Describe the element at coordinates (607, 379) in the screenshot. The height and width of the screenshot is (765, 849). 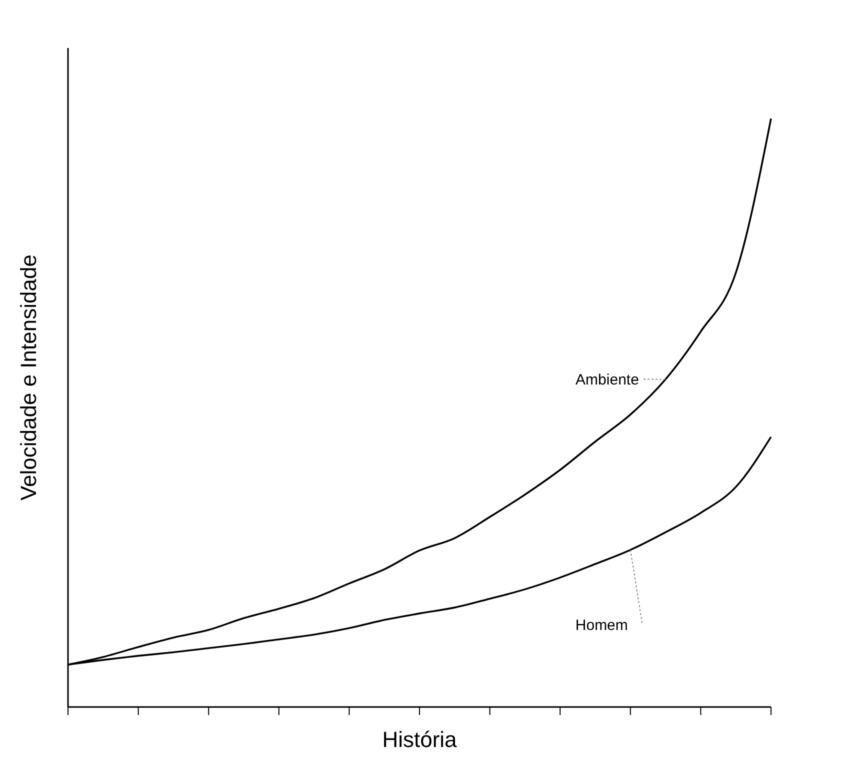
I see `series-label: Ambiente` at that location.